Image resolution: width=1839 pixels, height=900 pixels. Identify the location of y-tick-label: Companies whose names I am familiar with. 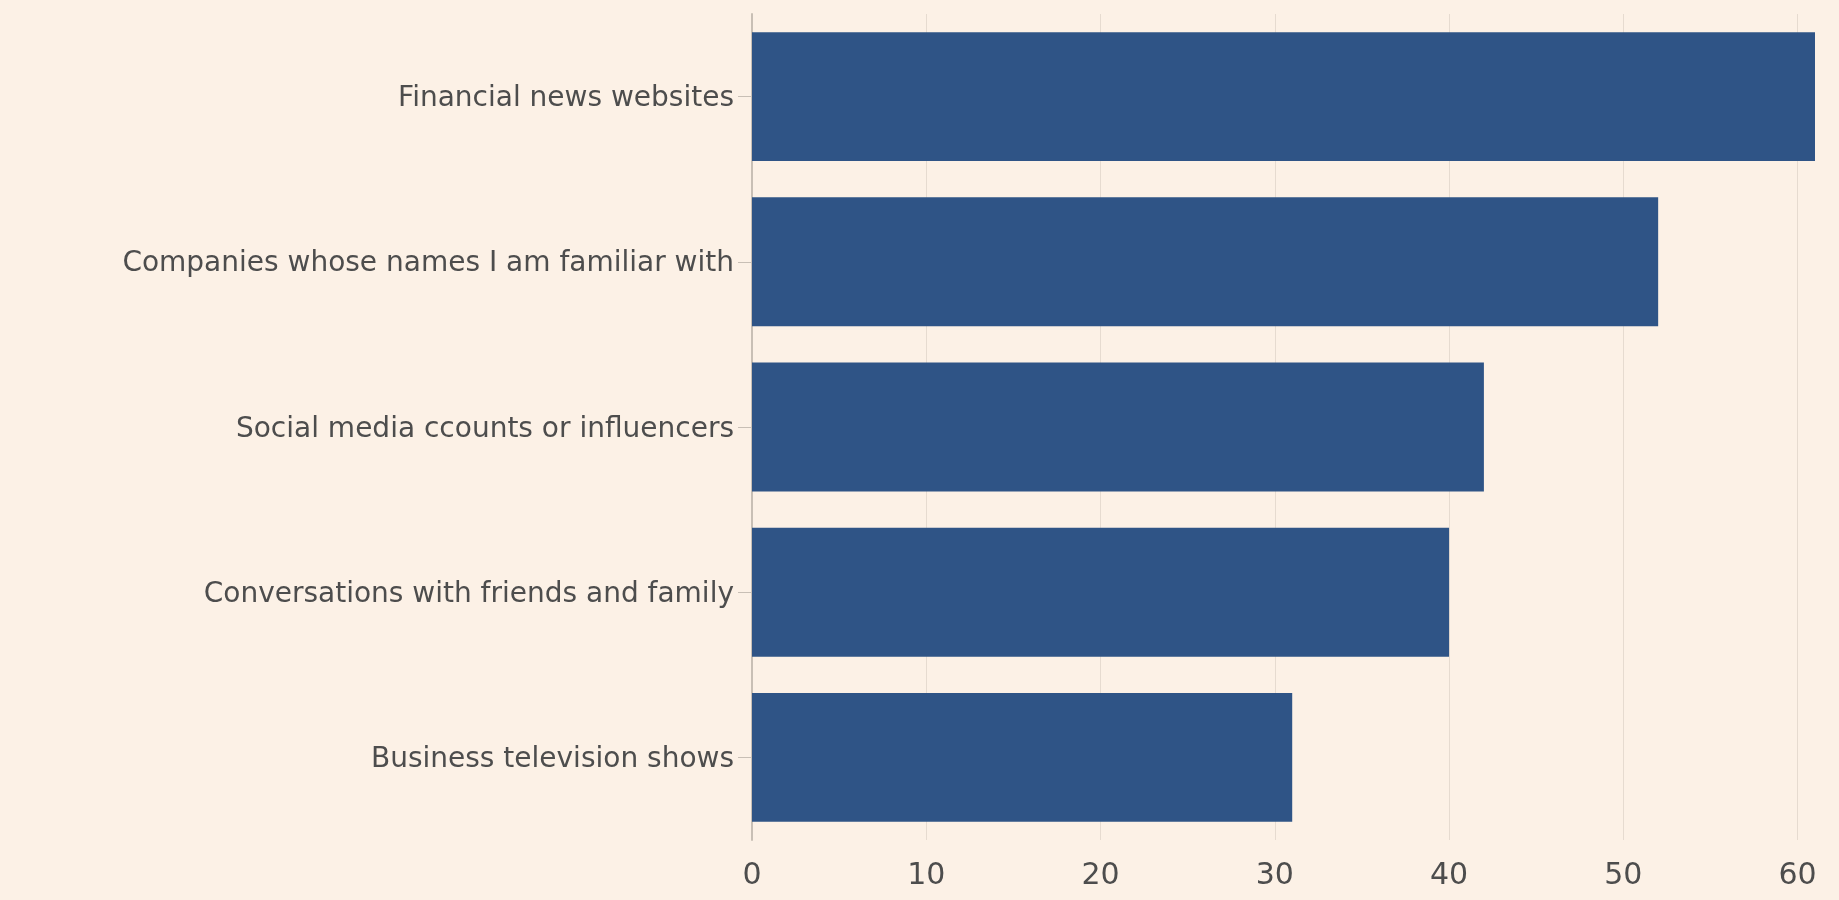
(428, 262).